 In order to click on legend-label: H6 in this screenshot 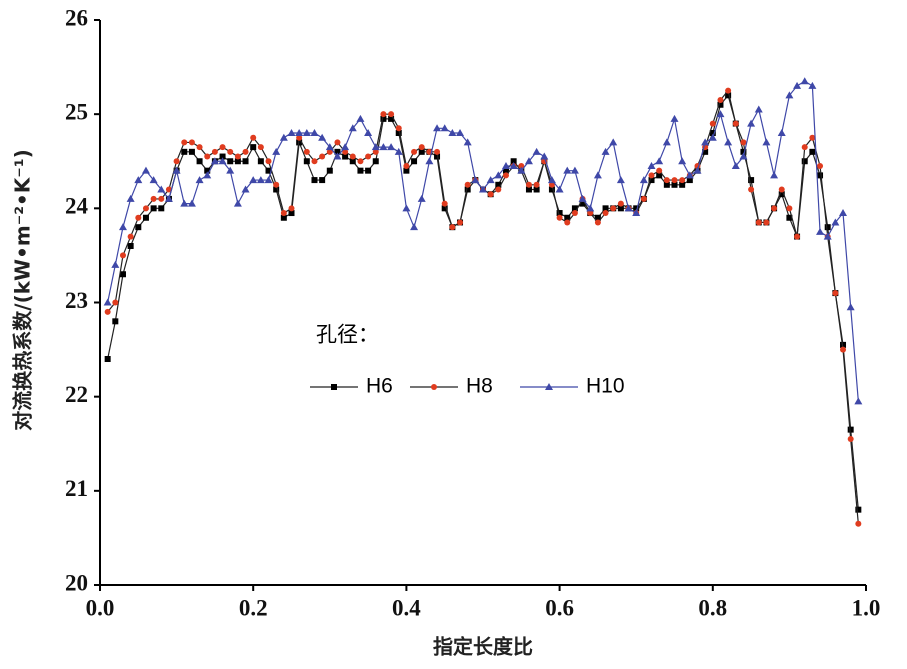, I will do `click(379, 386)`.